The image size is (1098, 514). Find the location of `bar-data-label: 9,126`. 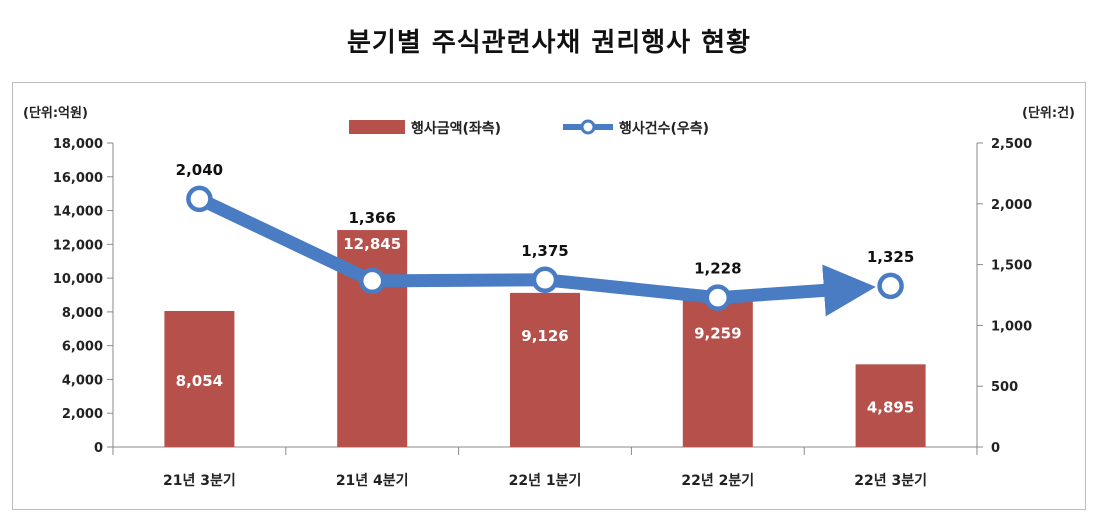

bar-data-label: 9,126 is located at coordinates (544, 336).